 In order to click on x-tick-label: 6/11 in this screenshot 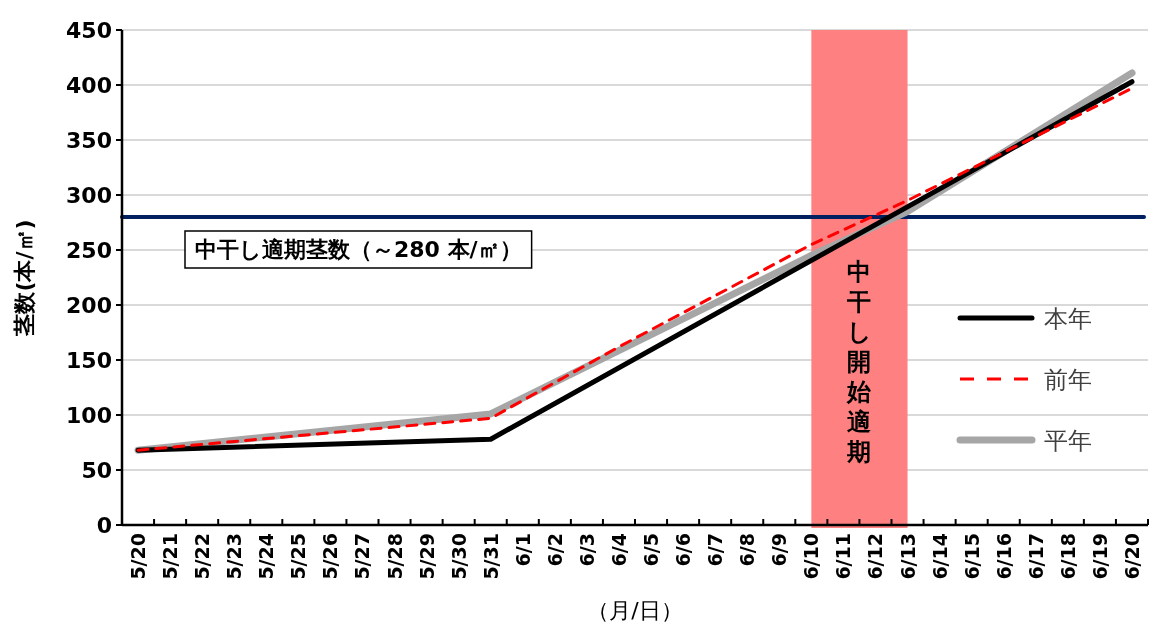, I will do `click(843, 556)`.